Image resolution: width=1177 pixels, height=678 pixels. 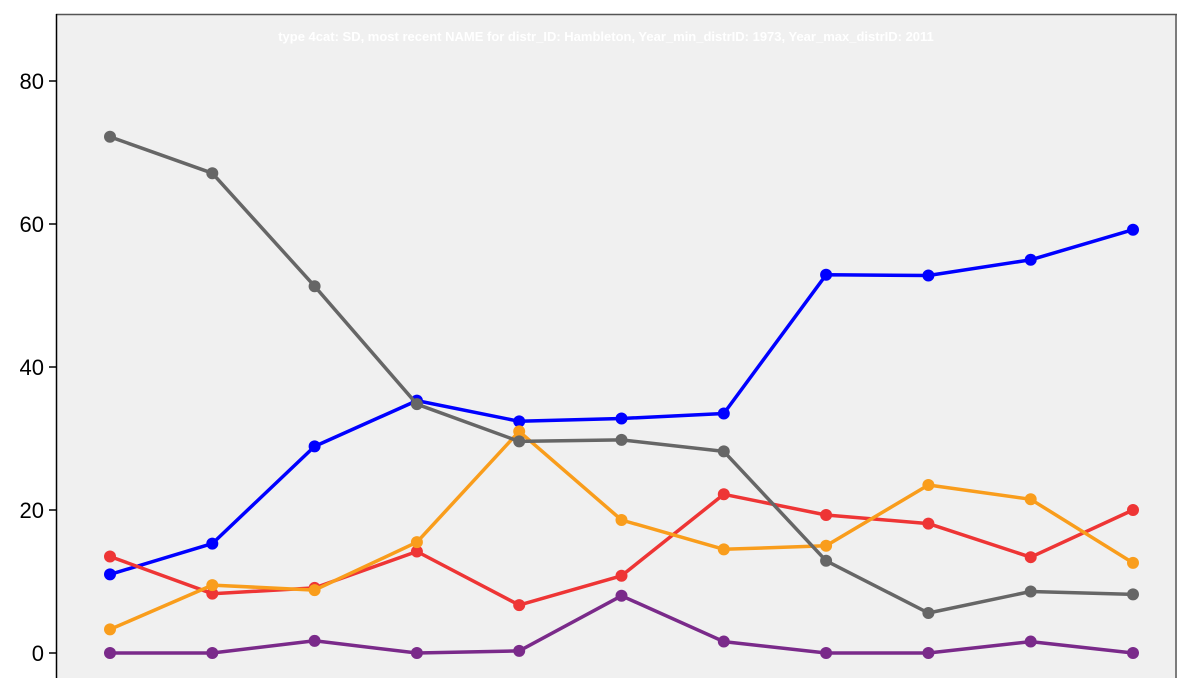 I want to click on y-tick-label: 60, so click(x=32, y=224).